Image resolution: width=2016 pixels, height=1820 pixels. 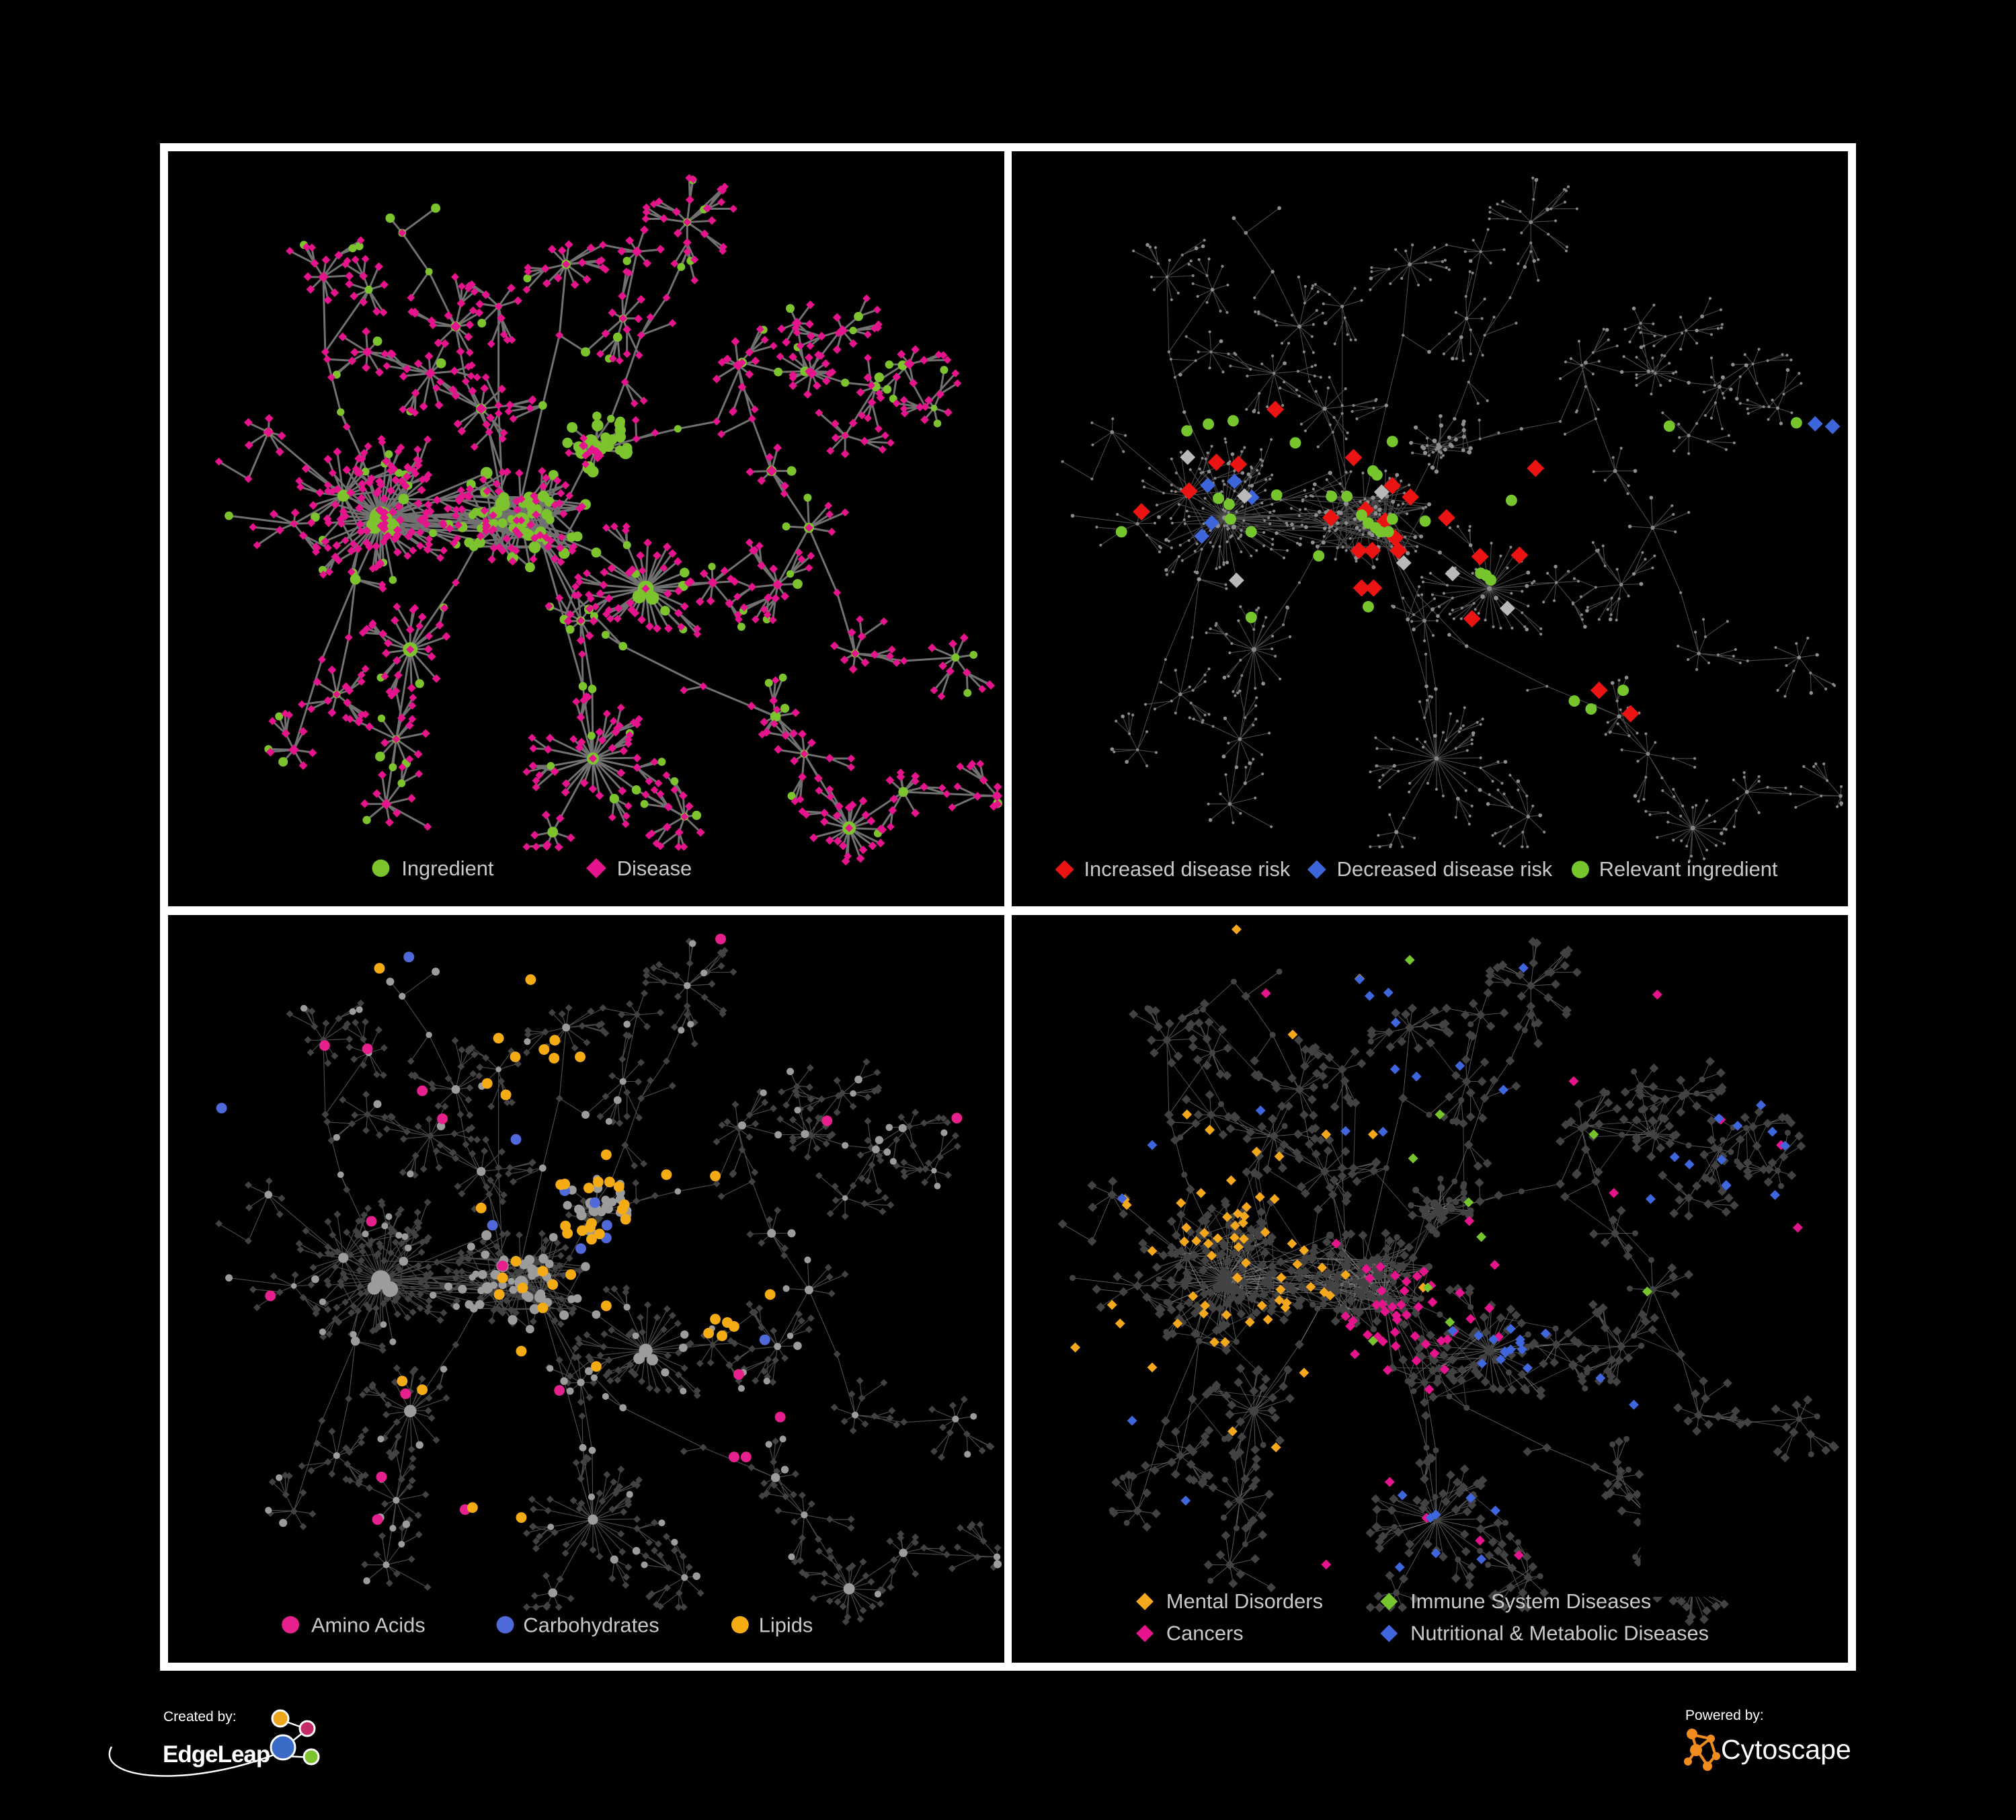 What do you see at coordinates (447, 868) in the screenshot?
I see `svg-text: Ingredient` at bounding box center [447, 868].